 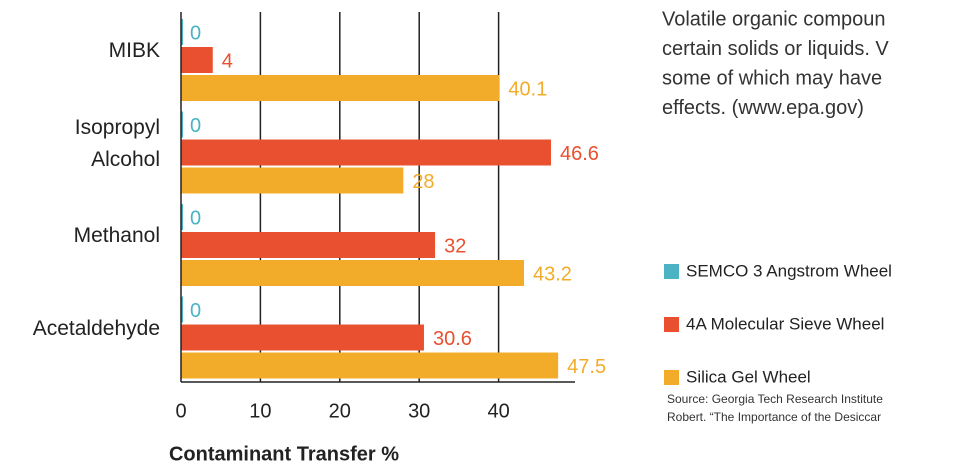 I want to click on source: Source: Georgia Tech Research Institute, so click(x=775, y=399).